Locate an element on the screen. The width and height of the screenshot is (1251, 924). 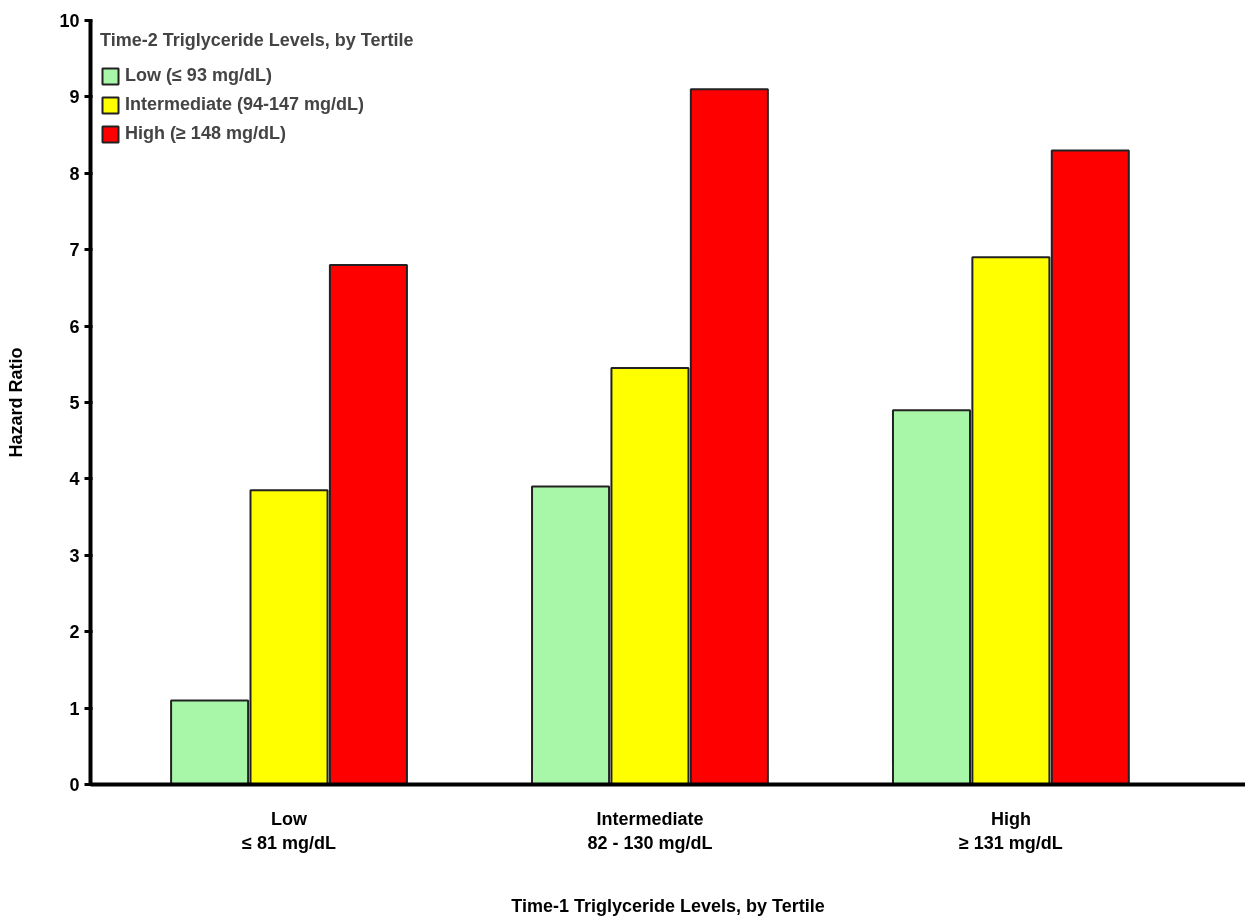
legend-label: Intermediate (94-147 mg/dL) is located at coordinates (245, 104).